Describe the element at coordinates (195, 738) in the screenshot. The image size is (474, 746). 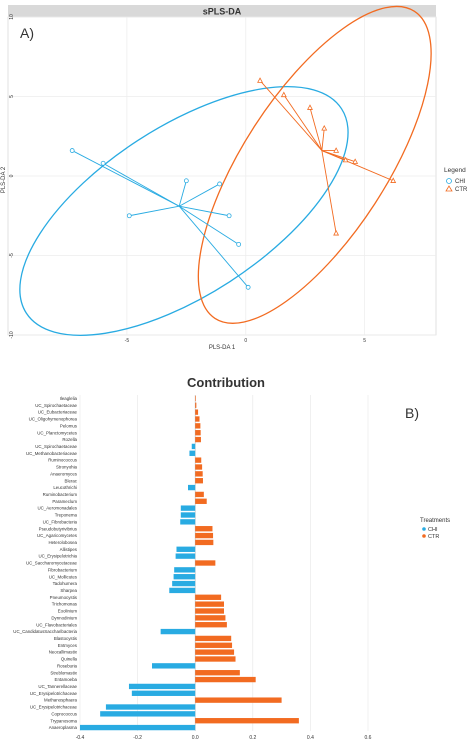
I see `bar-x-tick-label: 0.0` at that location.